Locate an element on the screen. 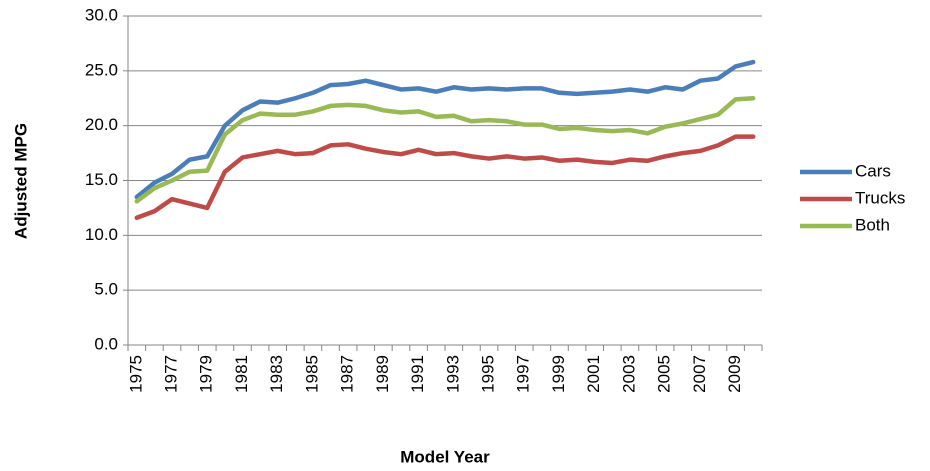  y-tick-label: 10.0 is located at coordinates (101, 234).